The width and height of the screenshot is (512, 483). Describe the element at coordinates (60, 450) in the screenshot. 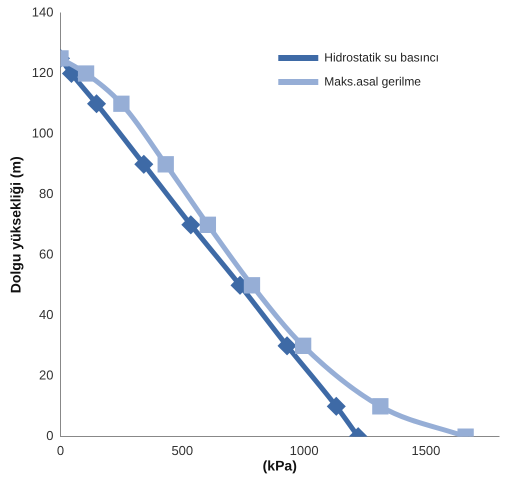

I see `x-tick-label: 0` at that location.